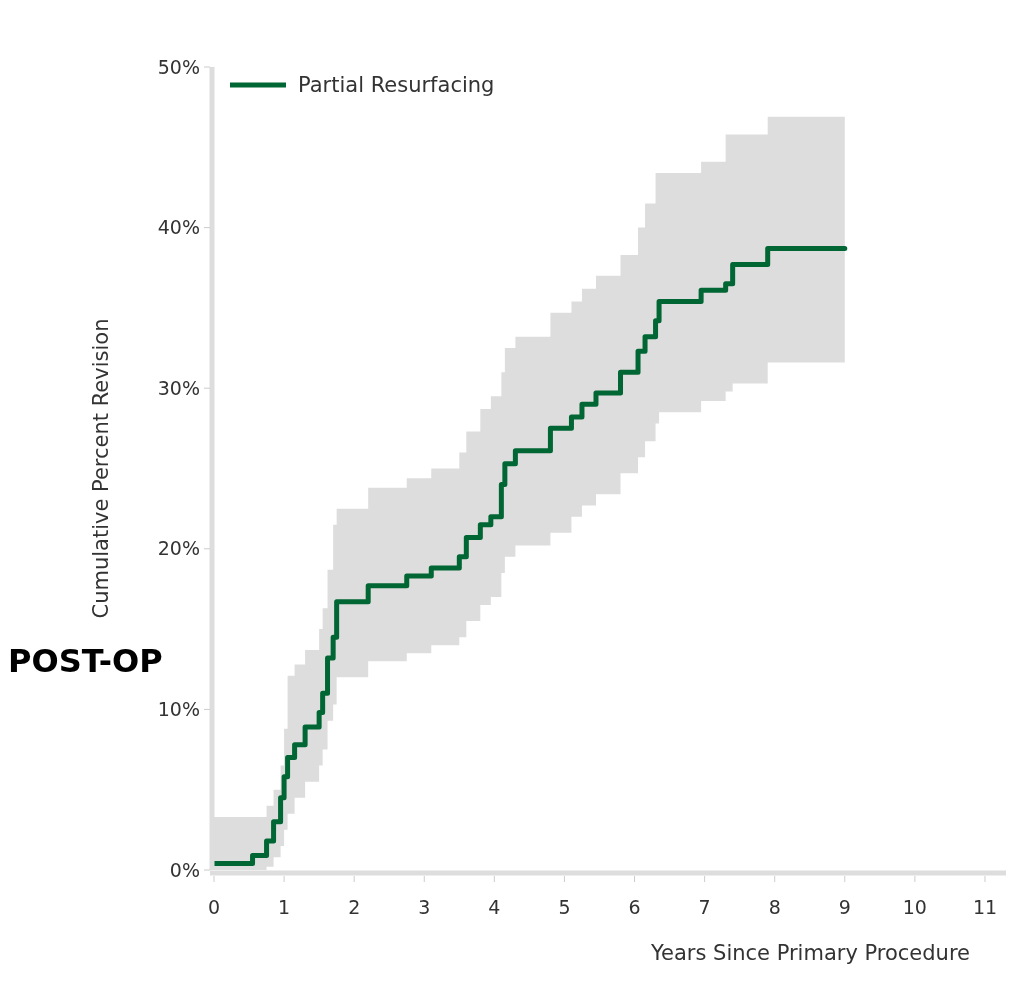 Image resolution: width=1013 pixels, height=999 pixels. Describe the element at coordinates (178, 66) in the screenshot. I see `y-tick-label: 50%` at that location.